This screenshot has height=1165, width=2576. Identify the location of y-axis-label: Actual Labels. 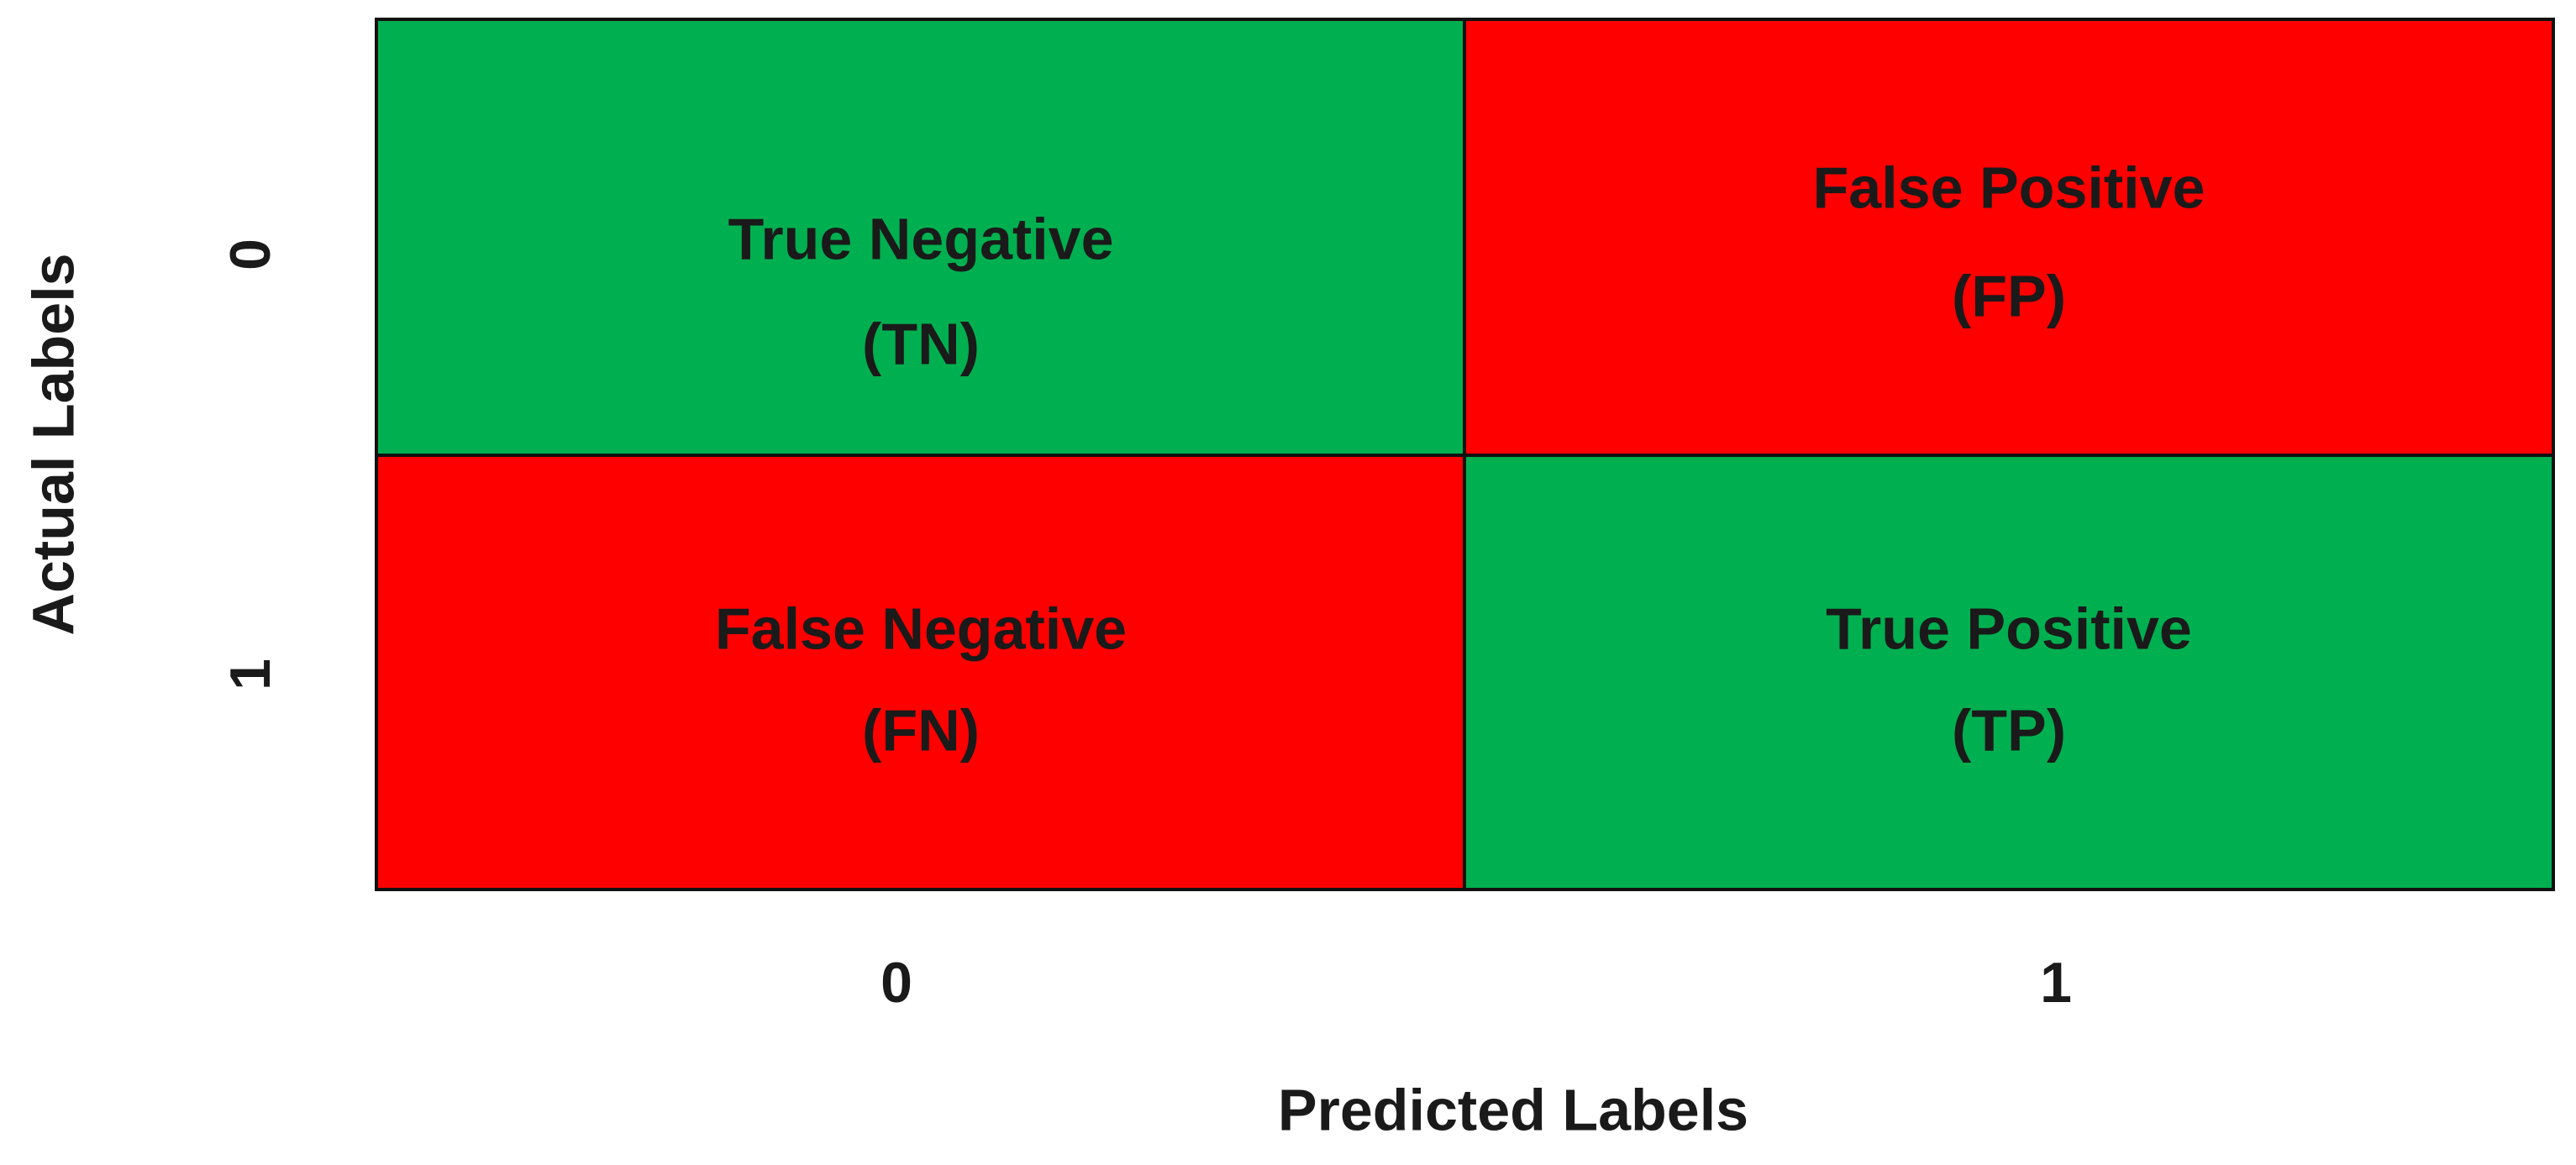
(53, 444).